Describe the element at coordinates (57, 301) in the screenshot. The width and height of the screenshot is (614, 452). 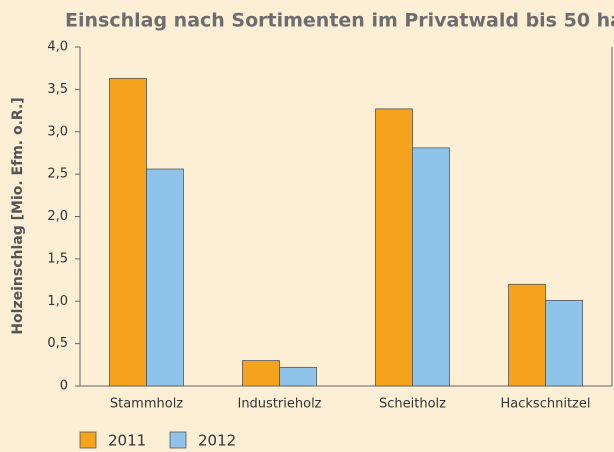
I see `y-tick-label: 1,0` at that location.